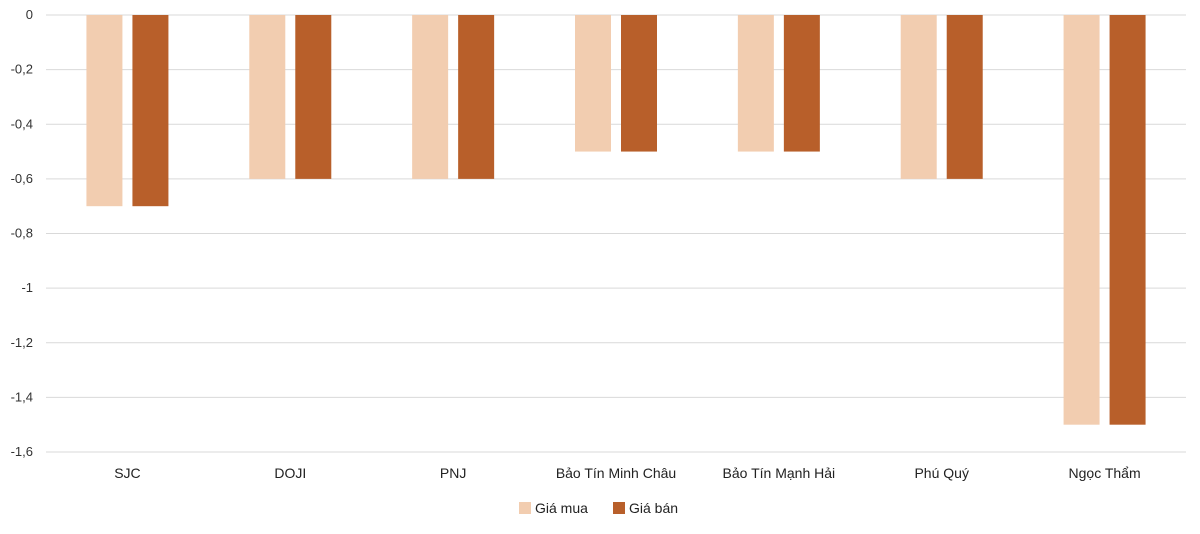  Describe the element at coordinates (755, 83) in the screenshot. I see `bar-gia-mua-bao-tin-manh-hai` at that location.